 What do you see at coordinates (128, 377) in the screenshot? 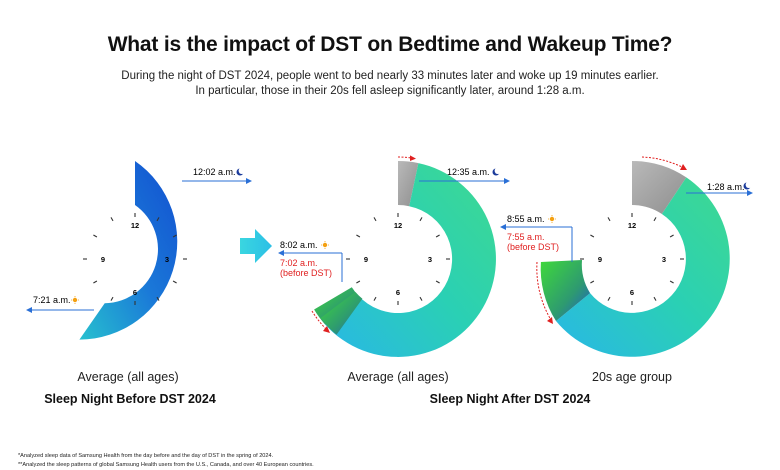
I see `clock-caption-before: Average (all ages)` at bounding box center [128, 377].